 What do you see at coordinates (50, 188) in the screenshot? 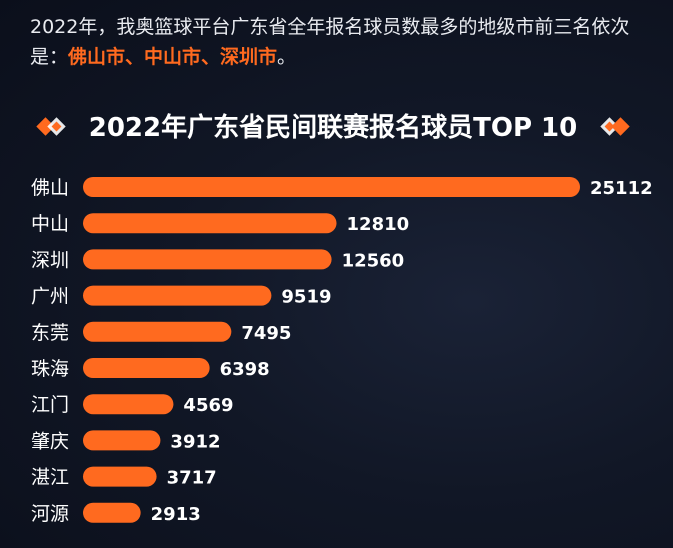
I see `category-label: 佛山` at bounding box center [50, 188].